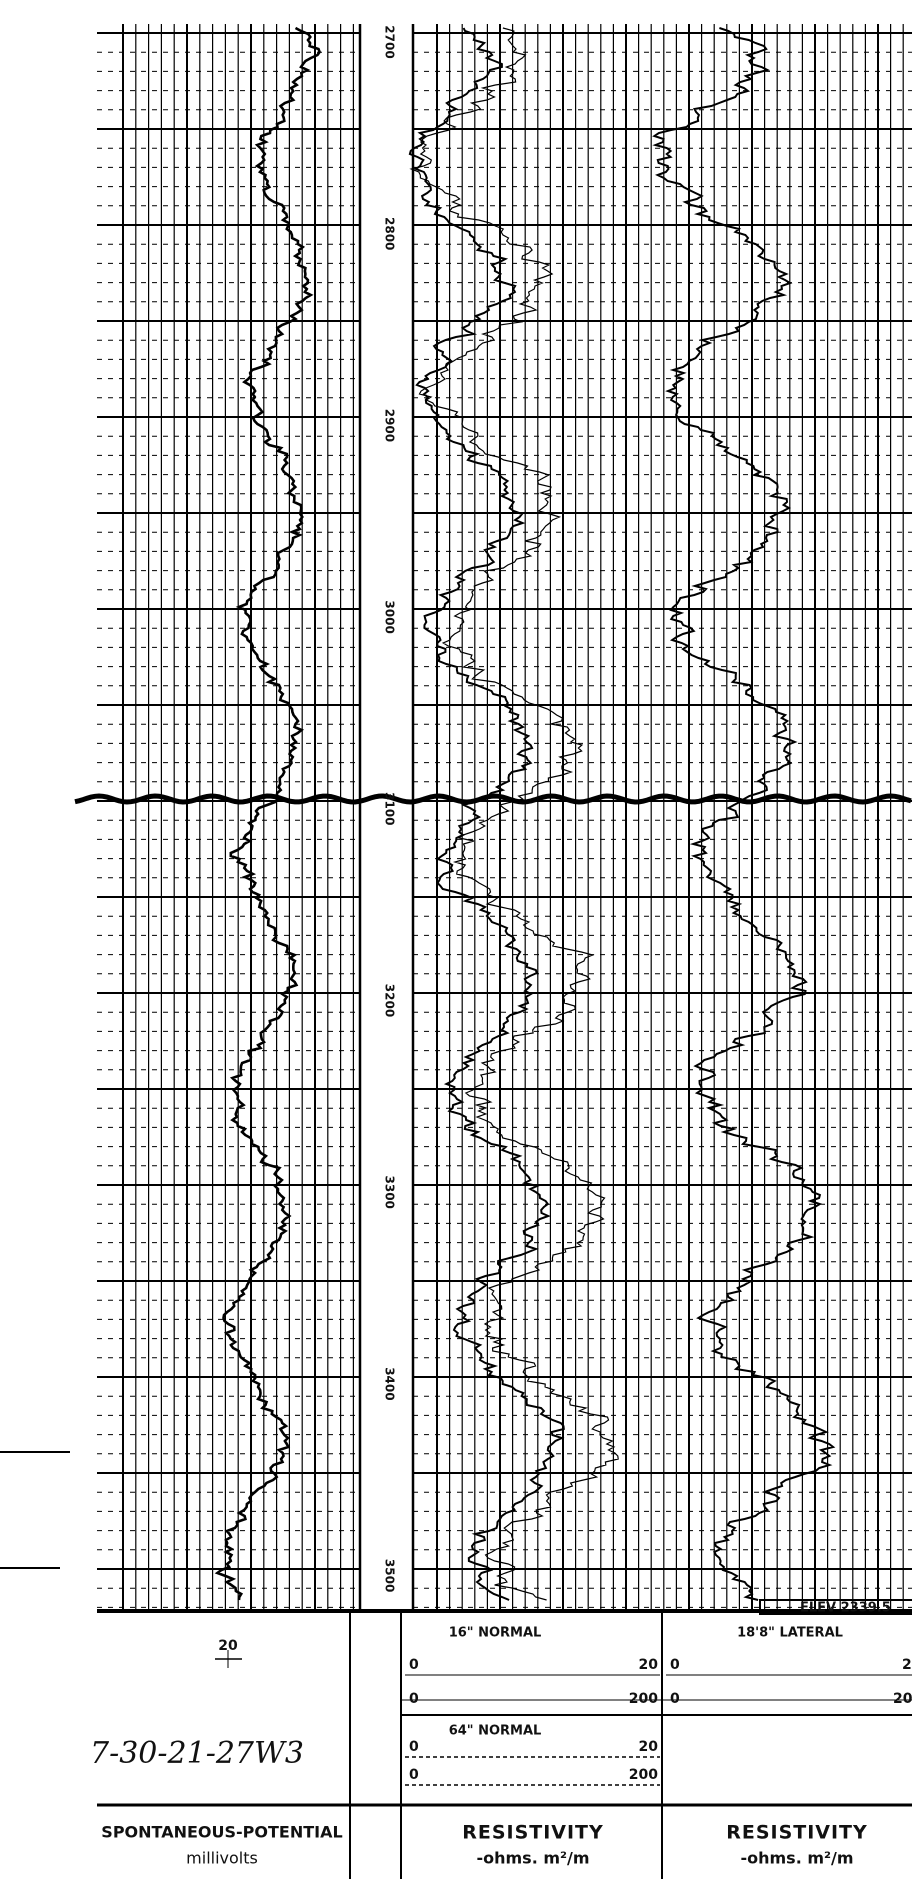 The image size is (912, 1879). Describe the element at coordinates (390, 1575) in the screenshot. I see `depth-label: 3500` at that location.